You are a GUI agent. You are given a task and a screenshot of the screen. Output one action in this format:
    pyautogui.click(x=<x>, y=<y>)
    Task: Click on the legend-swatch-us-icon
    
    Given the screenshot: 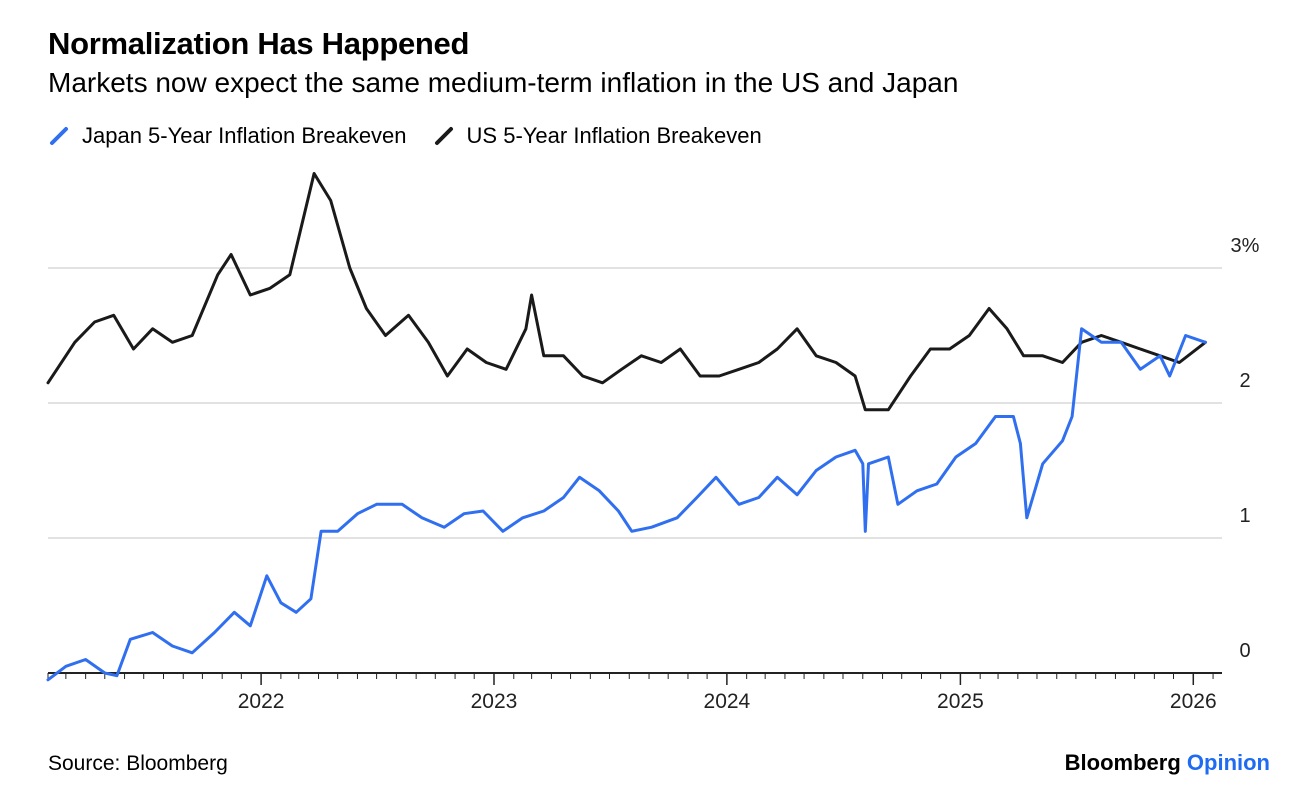 What is the action you would take?
    pyautogui.click(x=443, y=136)
    